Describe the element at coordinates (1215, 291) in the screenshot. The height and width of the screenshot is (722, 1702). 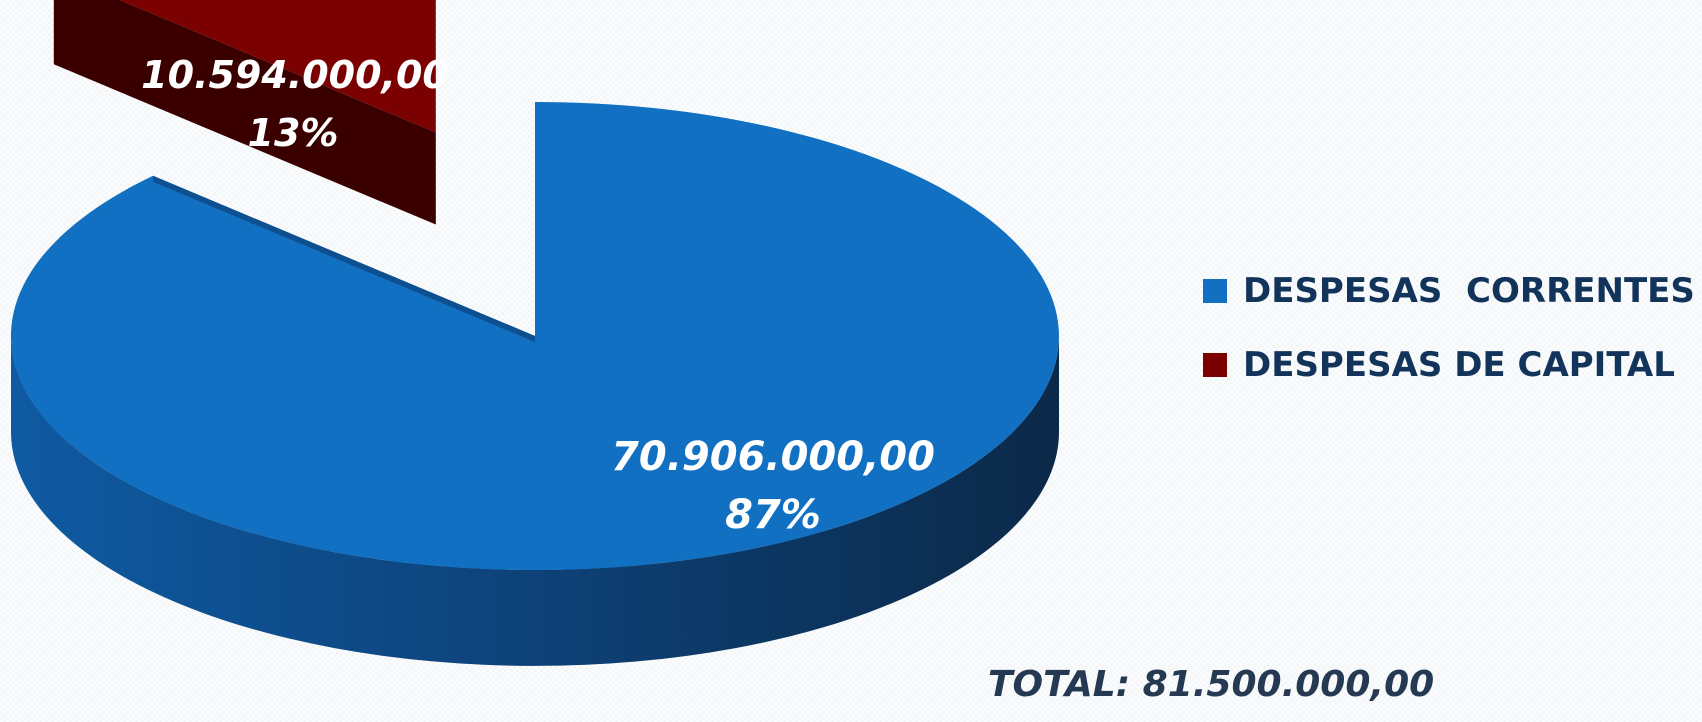
I see `legend-swatch-despesas-correntes` at that location.